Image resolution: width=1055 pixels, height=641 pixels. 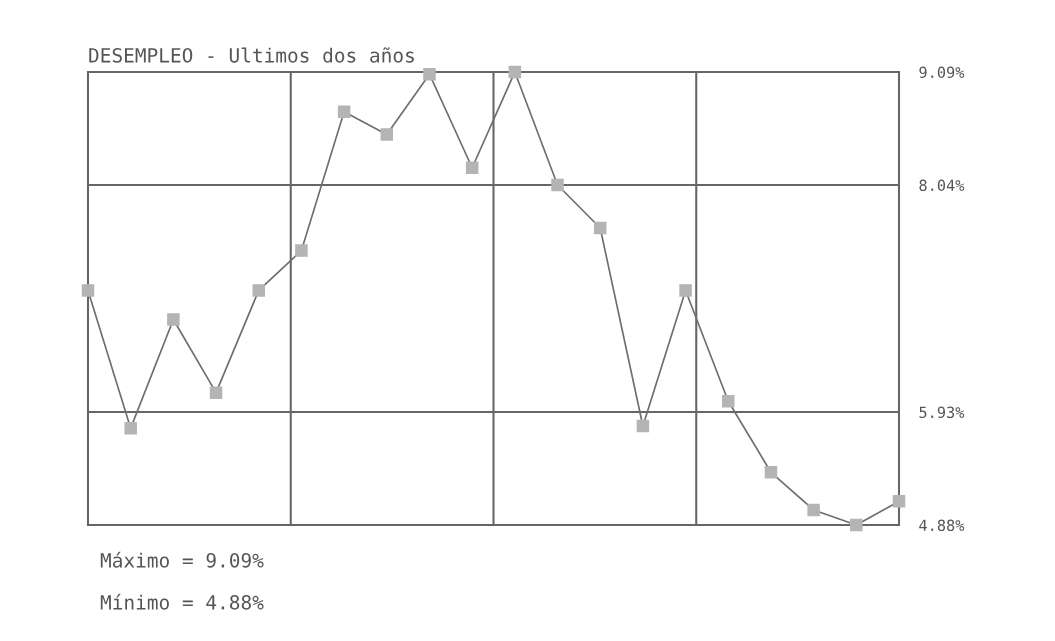 What do you see at coordinates (942, 72) in the screenshot?
I see `y-tick-label: 9.09%` at bounding box center [942, 72].